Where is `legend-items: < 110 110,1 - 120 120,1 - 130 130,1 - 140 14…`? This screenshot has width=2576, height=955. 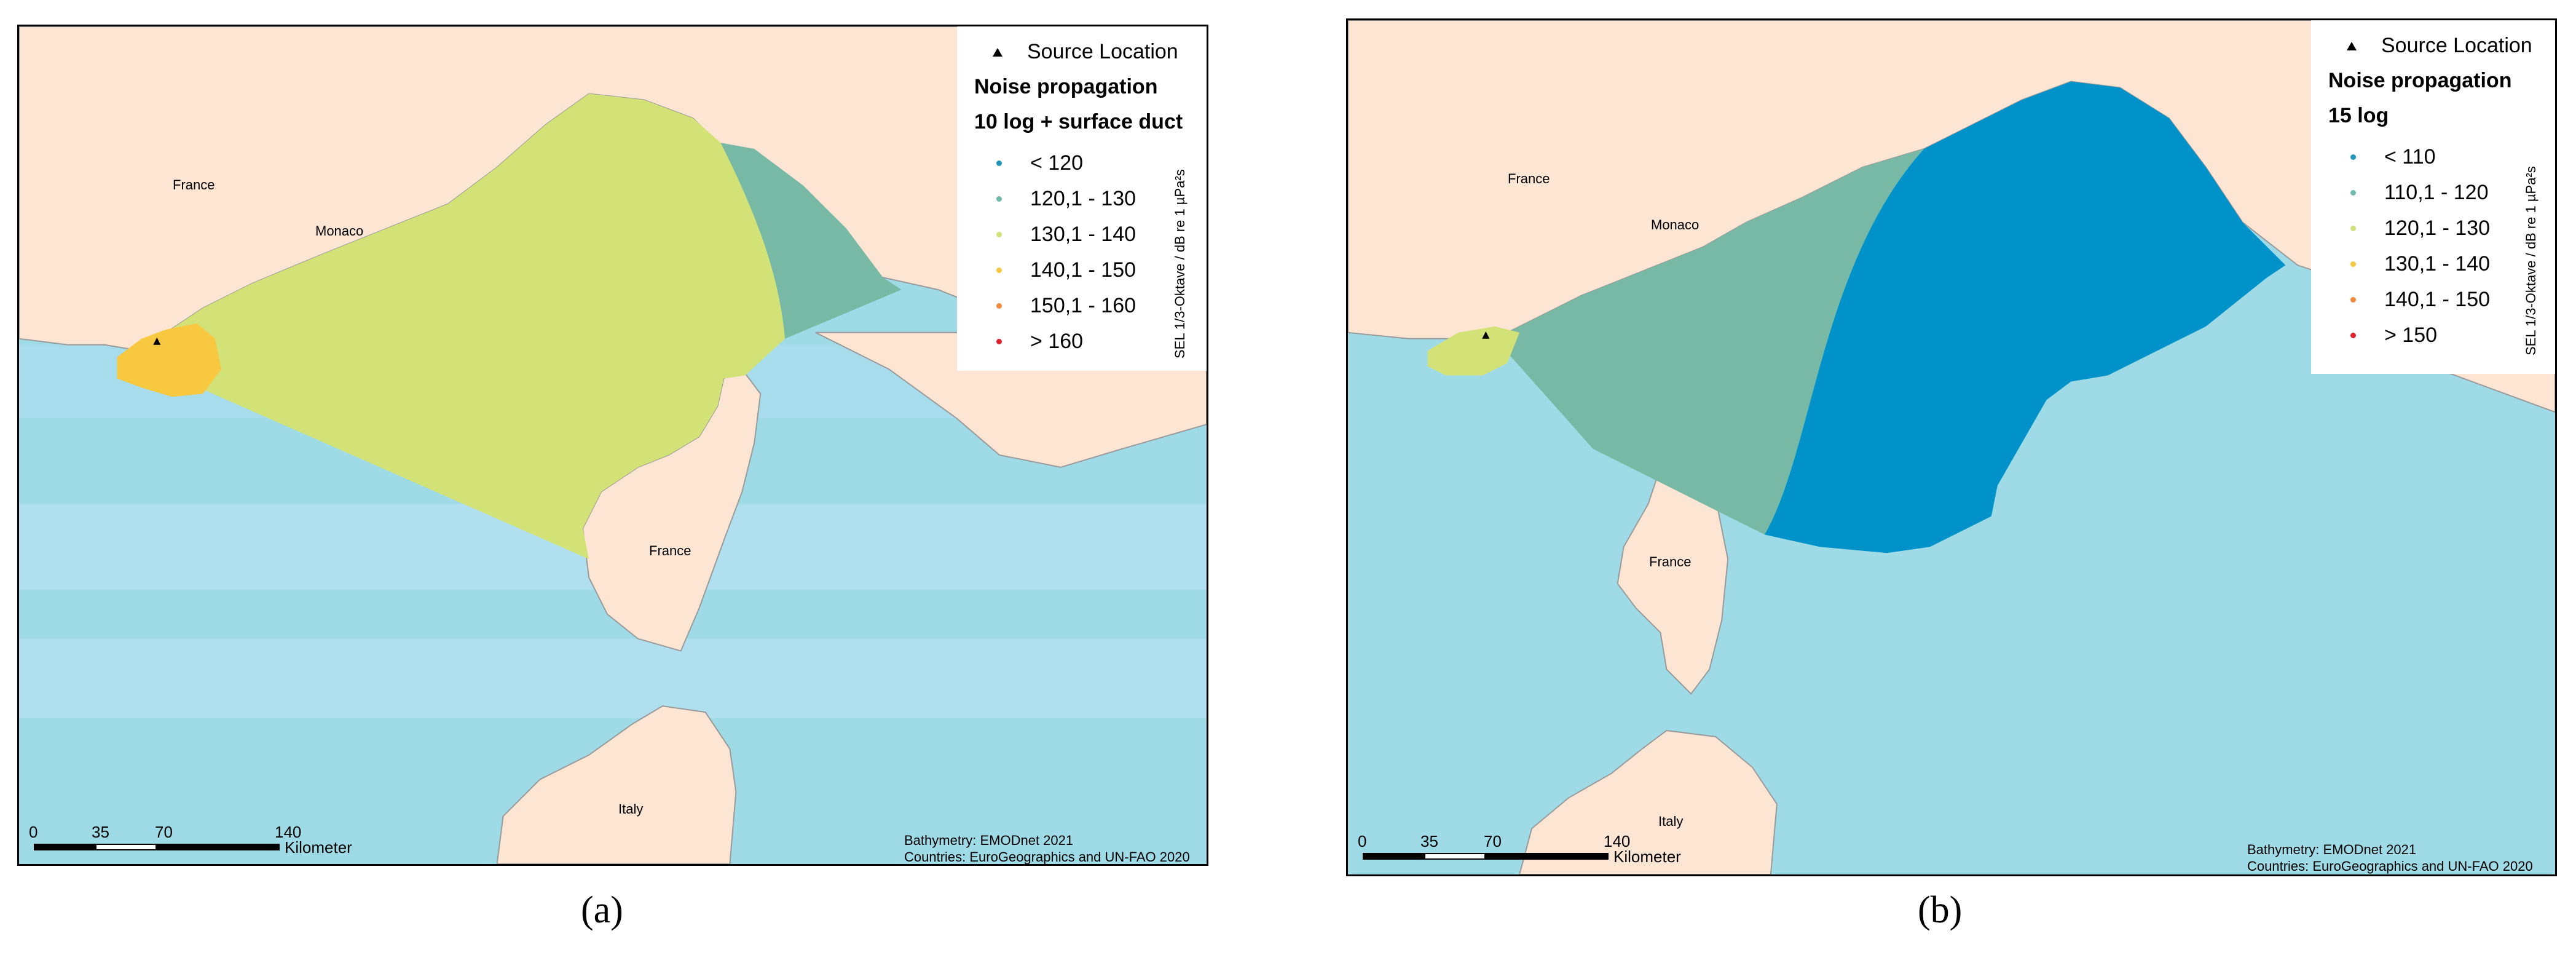
legend-items: < 110 110,1 - 120 120,1 - 130 130,1 - 140 14… is located at coordinates (2437, 246).